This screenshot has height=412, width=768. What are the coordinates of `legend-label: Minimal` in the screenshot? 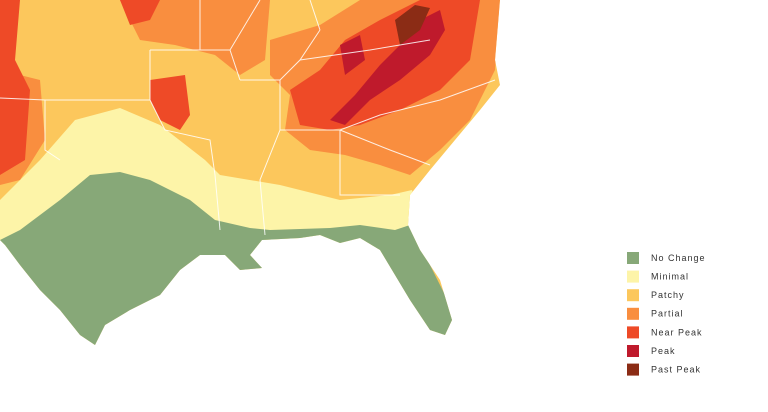 It's located at (670, 276).